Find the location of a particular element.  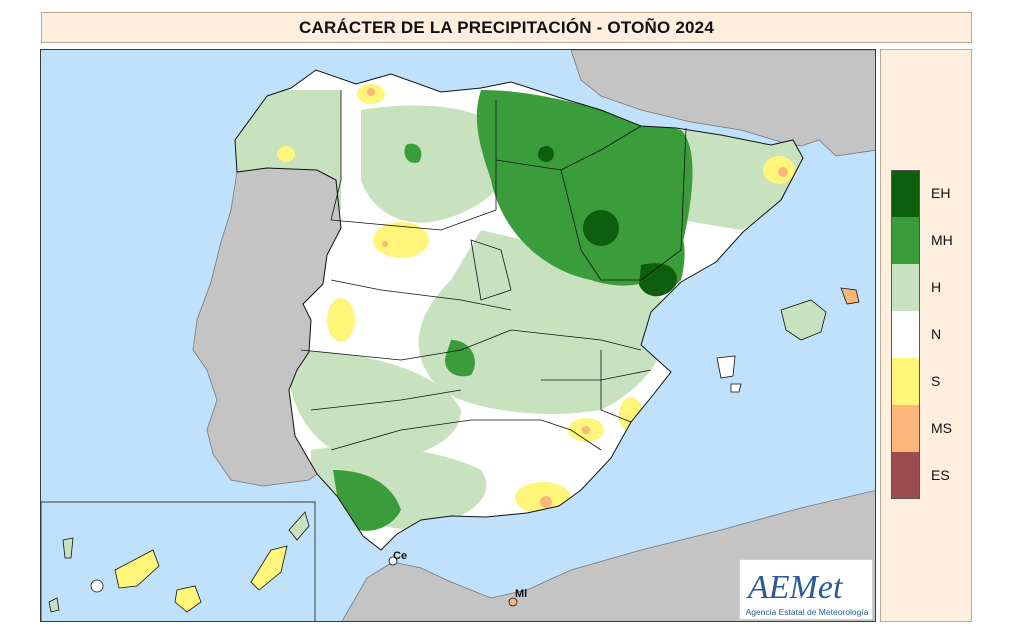

balearic-islands is located at coordinates (788, 340).